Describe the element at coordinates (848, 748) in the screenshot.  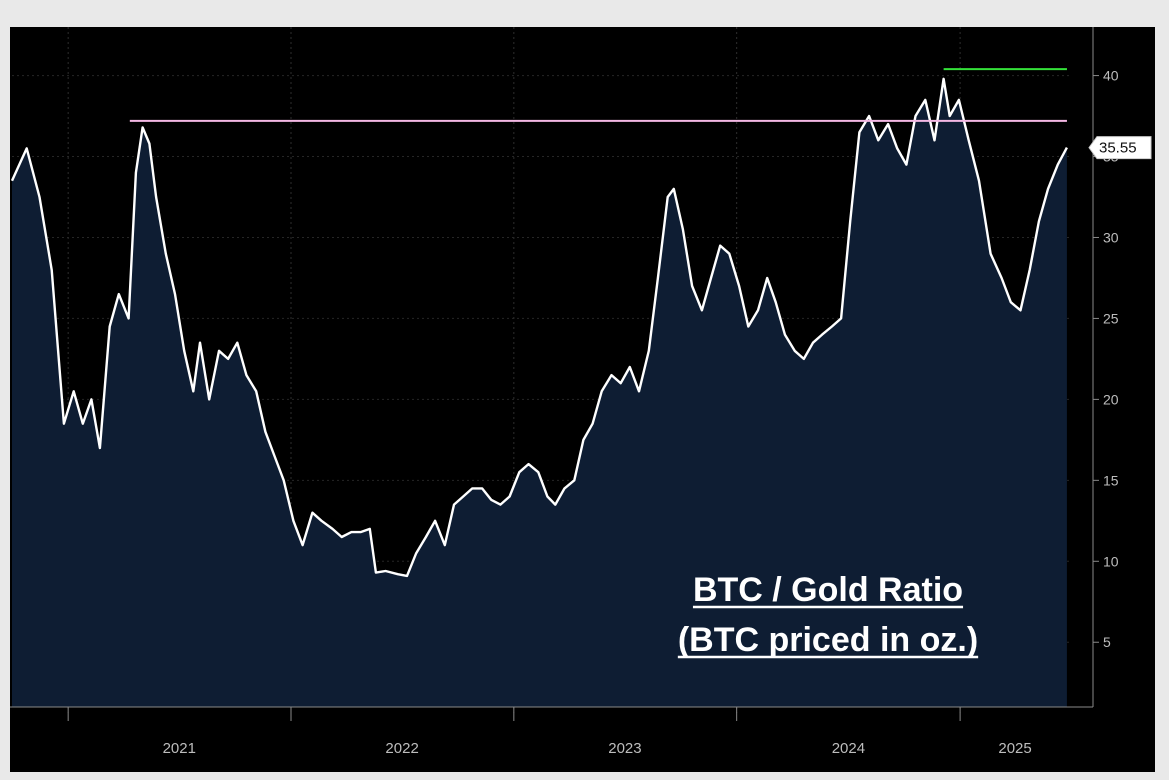
I see `x-tick-label: 2024` at that location.